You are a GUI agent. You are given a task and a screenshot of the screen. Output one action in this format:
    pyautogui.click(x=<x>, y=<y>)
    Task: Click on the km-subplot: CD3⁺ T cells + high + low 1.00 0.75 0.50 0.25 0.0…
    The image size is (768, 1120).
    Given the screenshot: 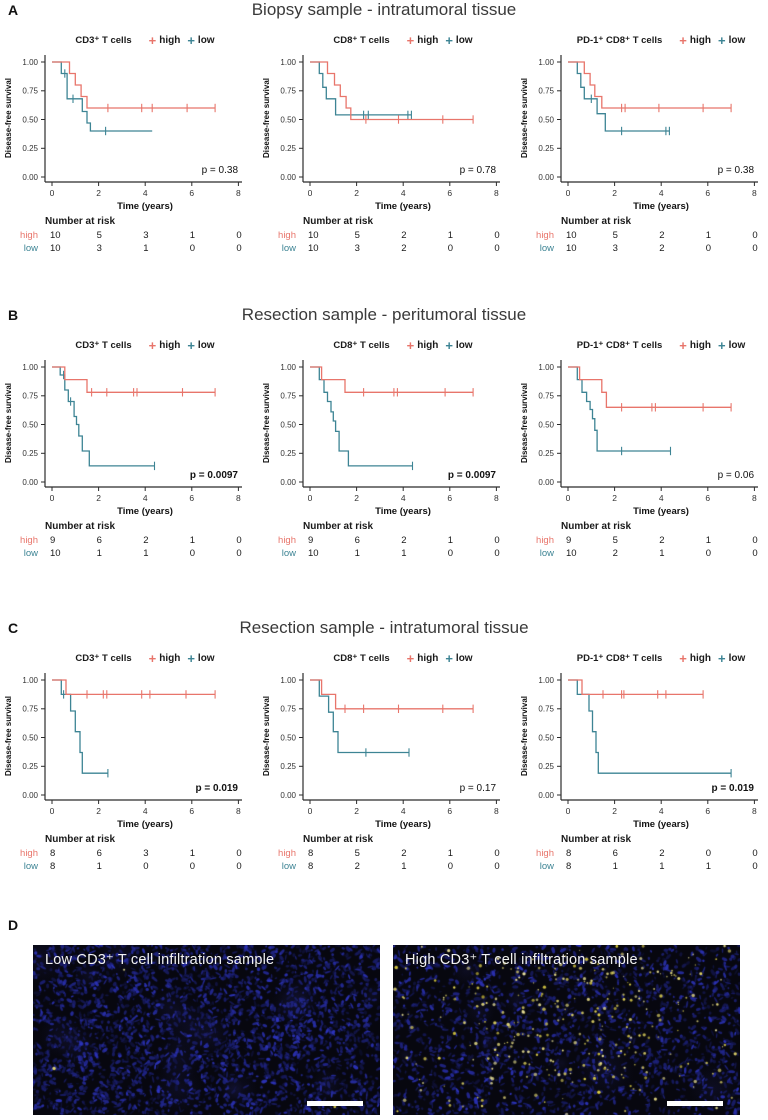 What is the action you would take?
    pyautogui.click(x=124, y=448)
    